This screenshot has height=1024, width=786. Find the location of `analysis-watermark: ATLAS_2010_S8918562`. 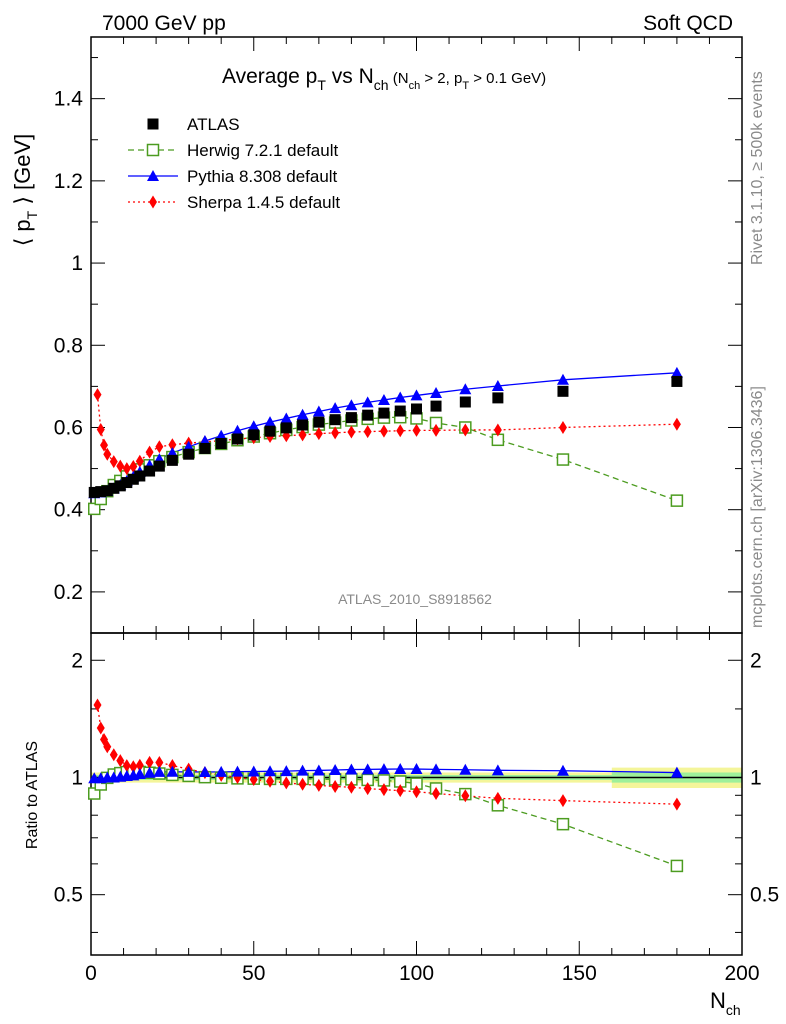

analysis-watermark: ATLAS_2010_S8918562 is located at coordinates (415, 599).